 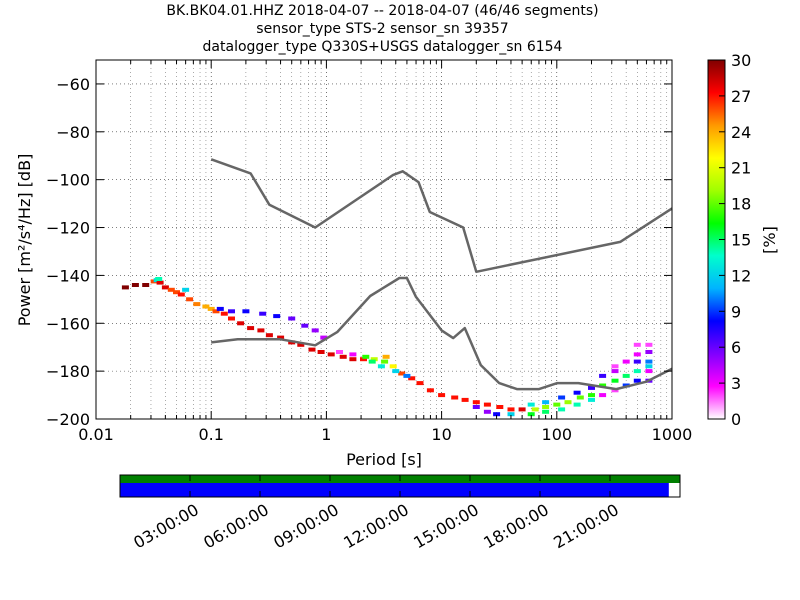 What do you see at coordinates (24, 240) in the screenshot?
I see `y-axis-label: Power [m²/s⁴/Hz] [dB]` at bounding box center [24, 240].